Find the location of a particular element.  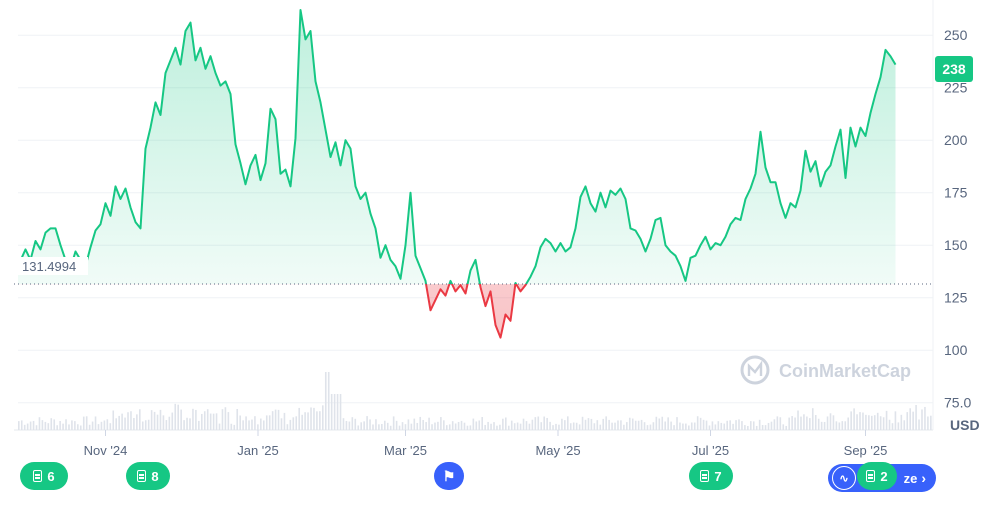

current-price-badge: 238 is located at coordinates (954, 69).